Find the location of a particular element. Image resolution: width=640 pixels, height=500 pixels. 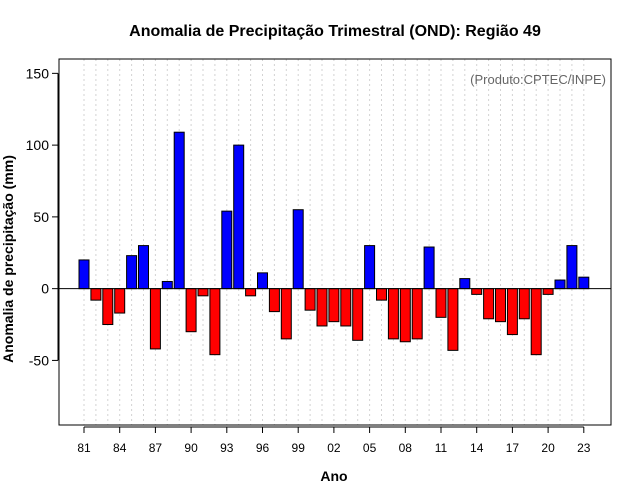

bar-2009 is located at coordinates (417, 314).